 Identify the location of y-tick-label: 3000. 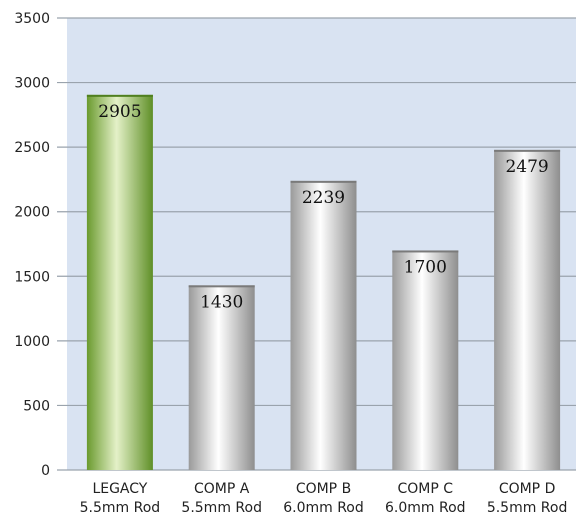
(32, 84).